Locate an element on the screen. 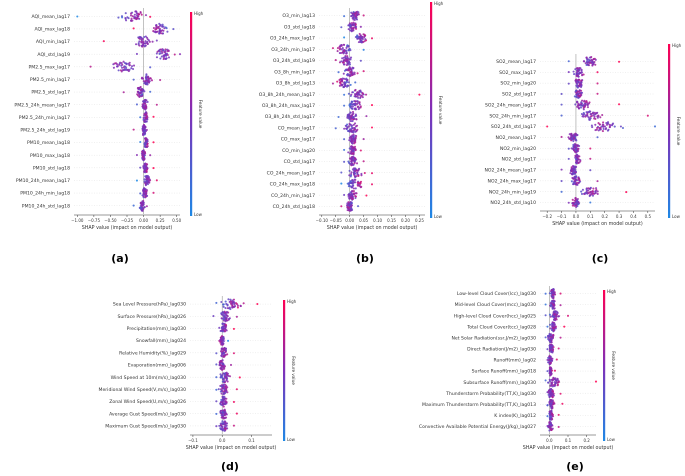  feature-label: PM10_max_lag18 is located at coordinates (50, 156).